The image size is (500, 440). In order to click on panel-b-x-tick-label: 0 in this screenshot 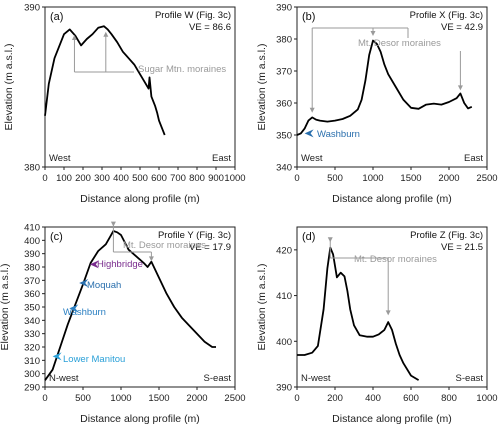, I will do `click(296, 178)`.